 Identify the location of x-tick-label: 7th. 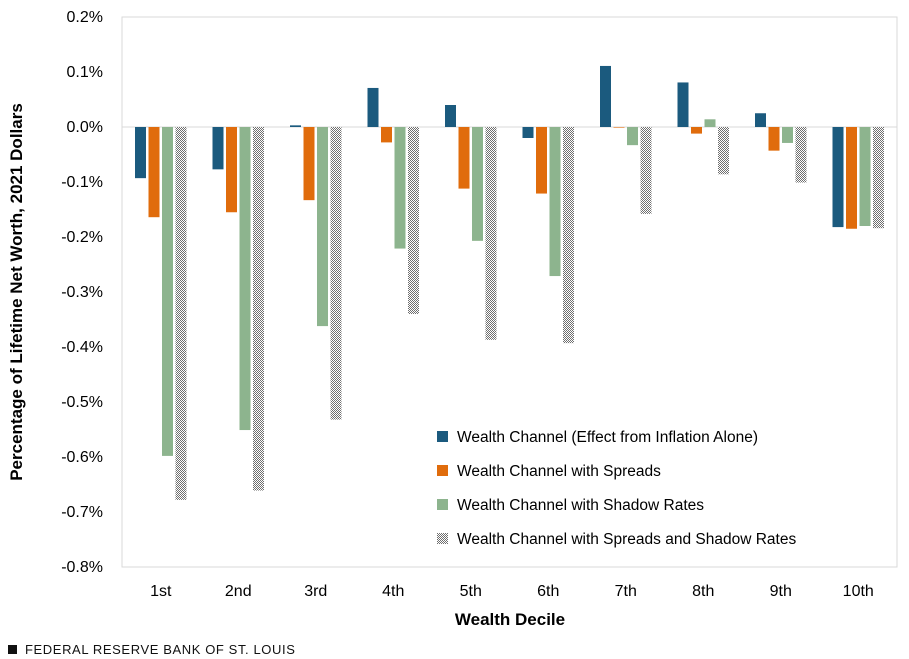
(626, 591).